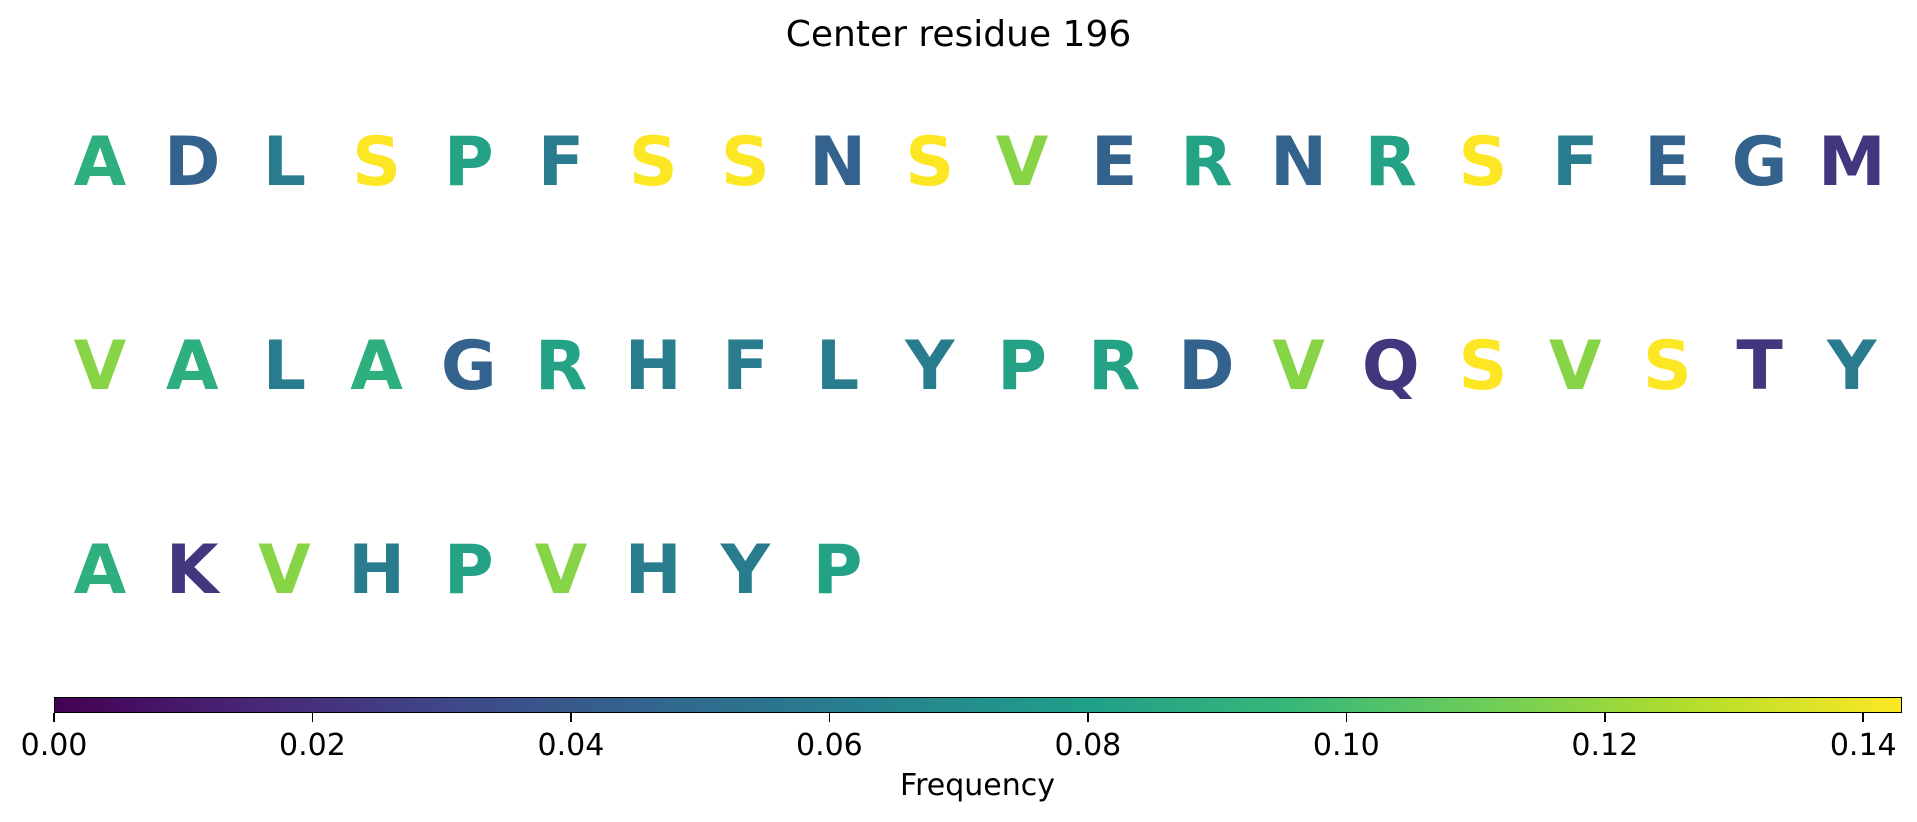 Image resolution: width=1917 pixels, height=822 pixels. Describe the element at coordinates (1088, 745) in the screenshot. I see `colorbar-tick-label: 0.08` at that location.